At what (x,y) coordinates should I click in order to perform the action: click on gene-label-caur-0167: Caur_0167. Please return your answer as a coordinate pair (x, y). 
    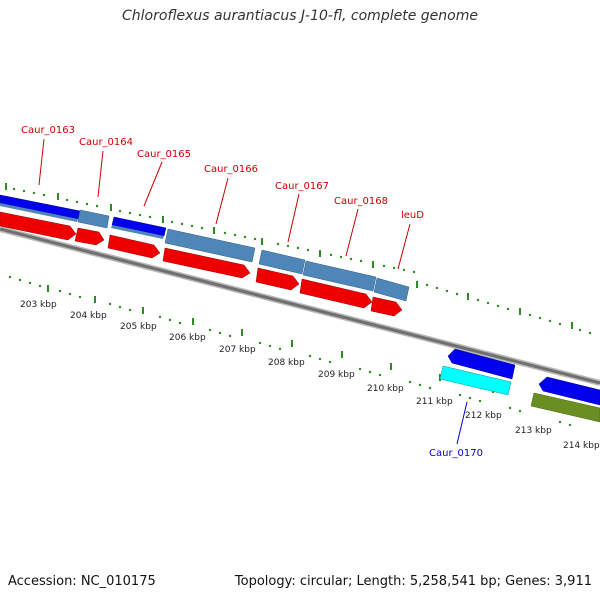
    Looking at the image, I should click on (302, 186).